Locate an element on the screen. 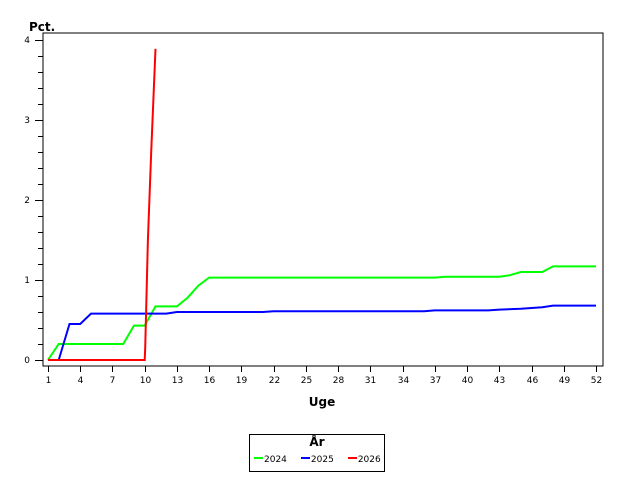 This screenshot has height=480, width=640. series-line-2026 is located at coordinates (102, 204).